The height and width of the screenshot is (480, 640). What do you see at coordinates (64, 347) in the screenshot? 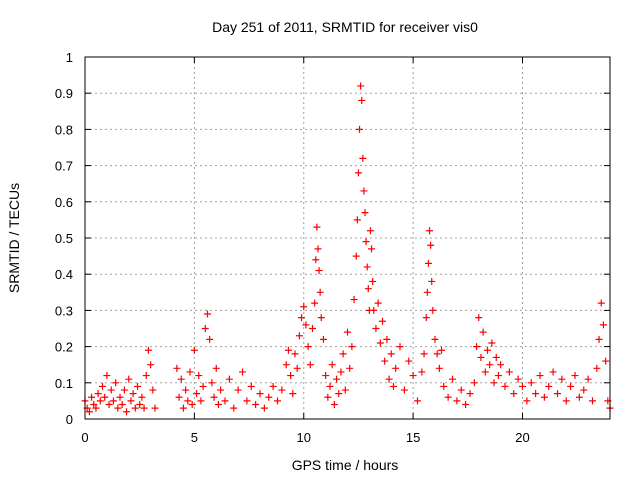
I see `y-tick-label: 0.2` at bounding box center [64, 347].